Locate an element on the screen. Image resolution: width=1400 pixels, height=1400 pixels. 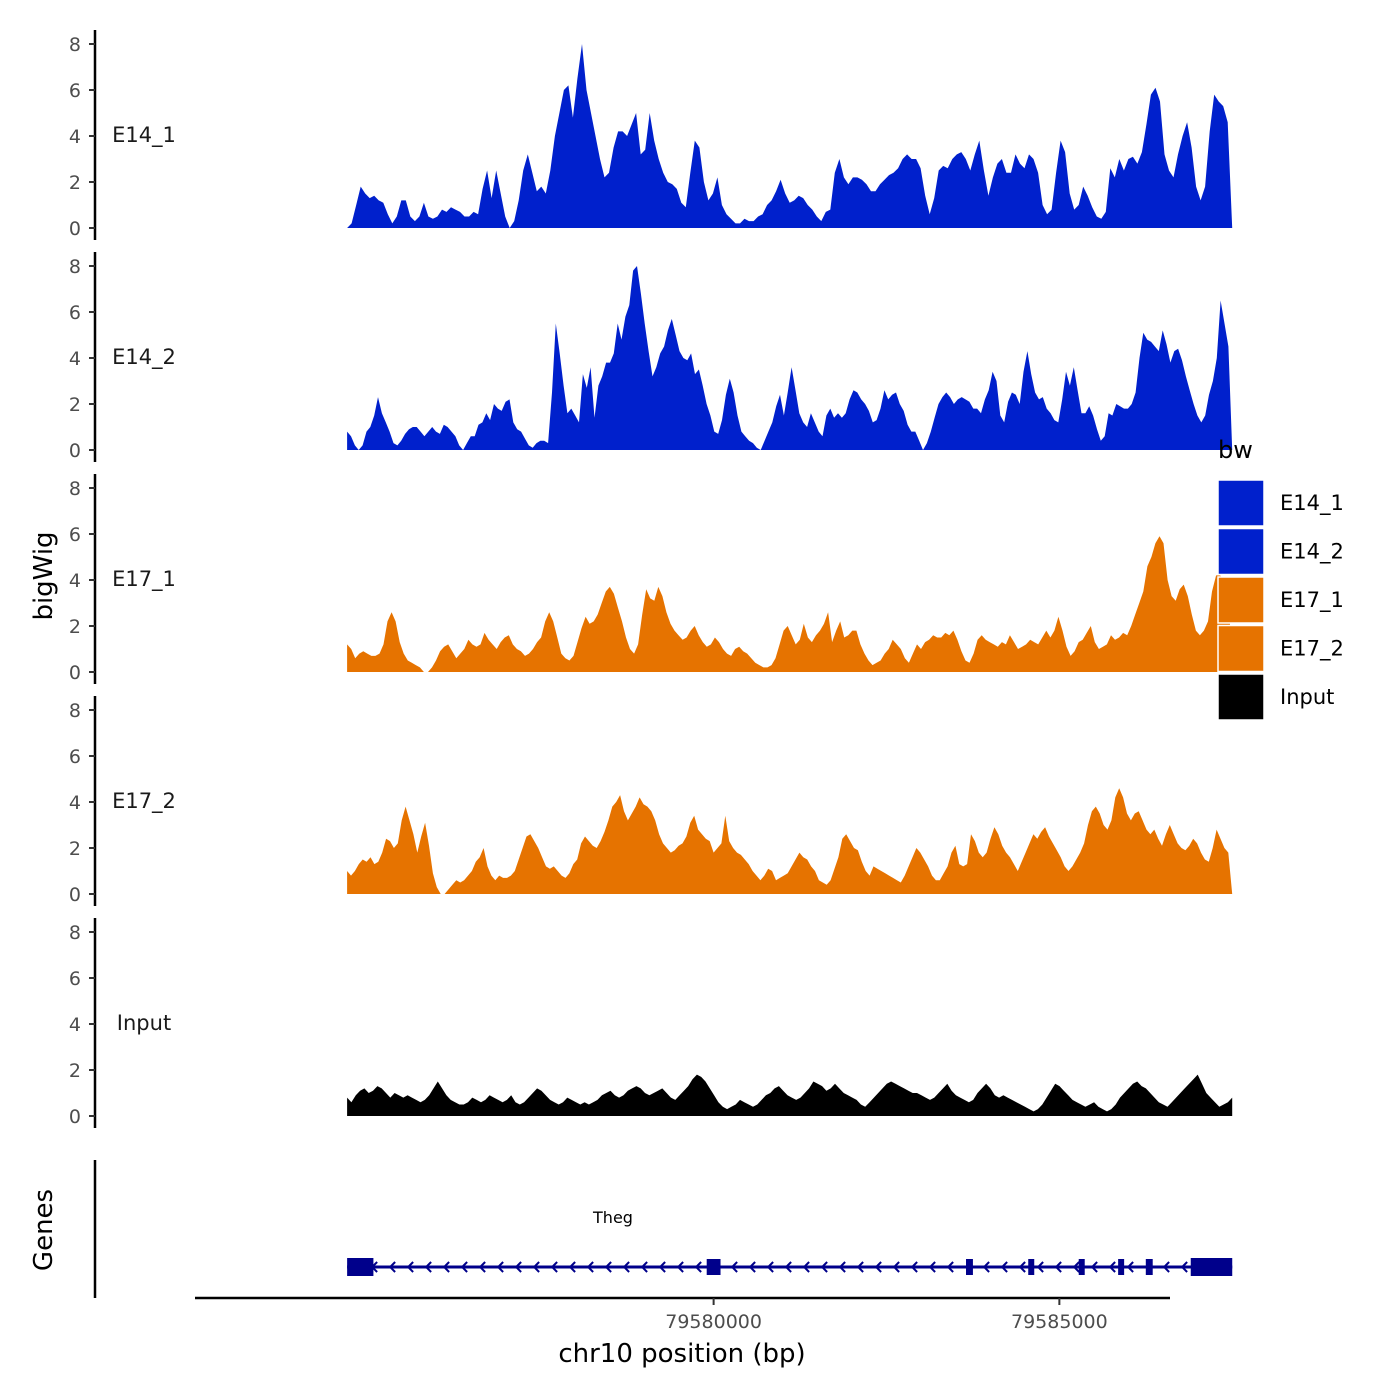
legend-label-e17_1: E17_1 is located at coordinates (1312, 600).